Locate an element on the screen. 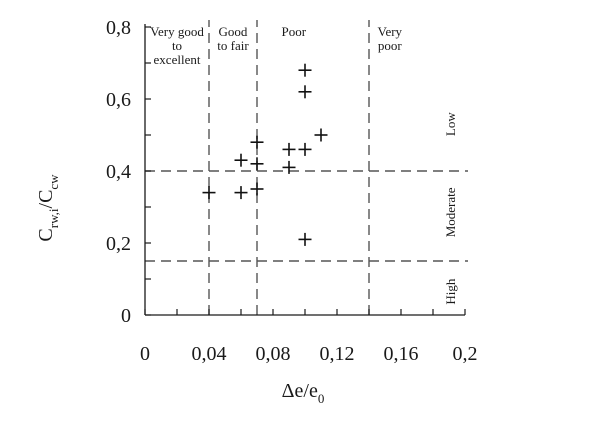 The image size is (603, 424). risk-class-labels: Low Moderate High is located at coordinates (450, 208).